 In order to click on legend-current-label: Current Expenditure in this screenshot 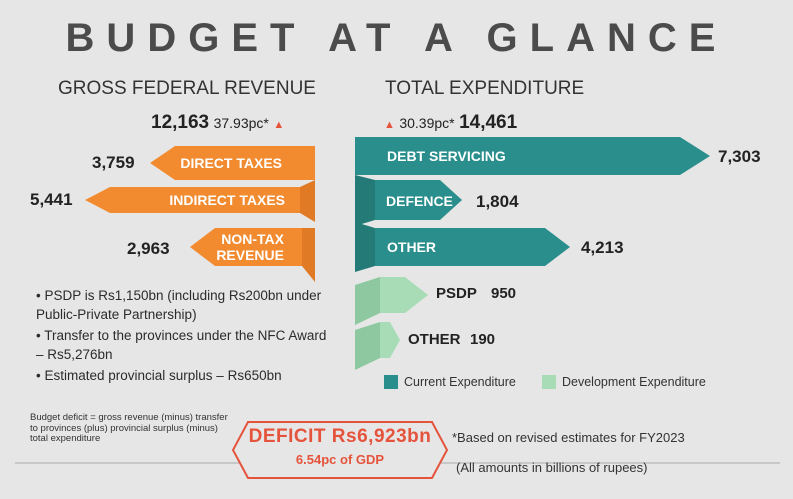, I will do `click(460, 382)`.